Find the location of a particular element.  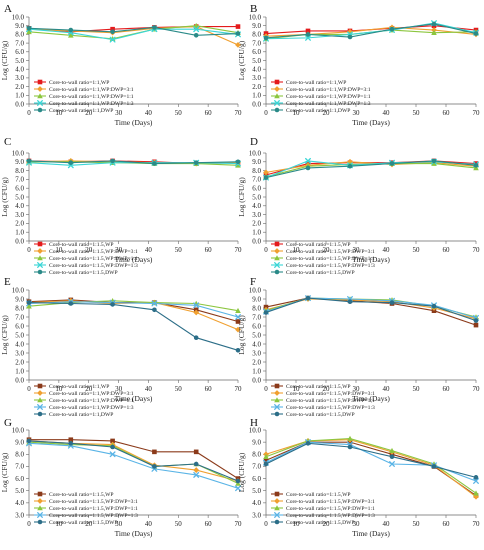

y-tick-label: 5.0 is located at coordinates (19, 491).